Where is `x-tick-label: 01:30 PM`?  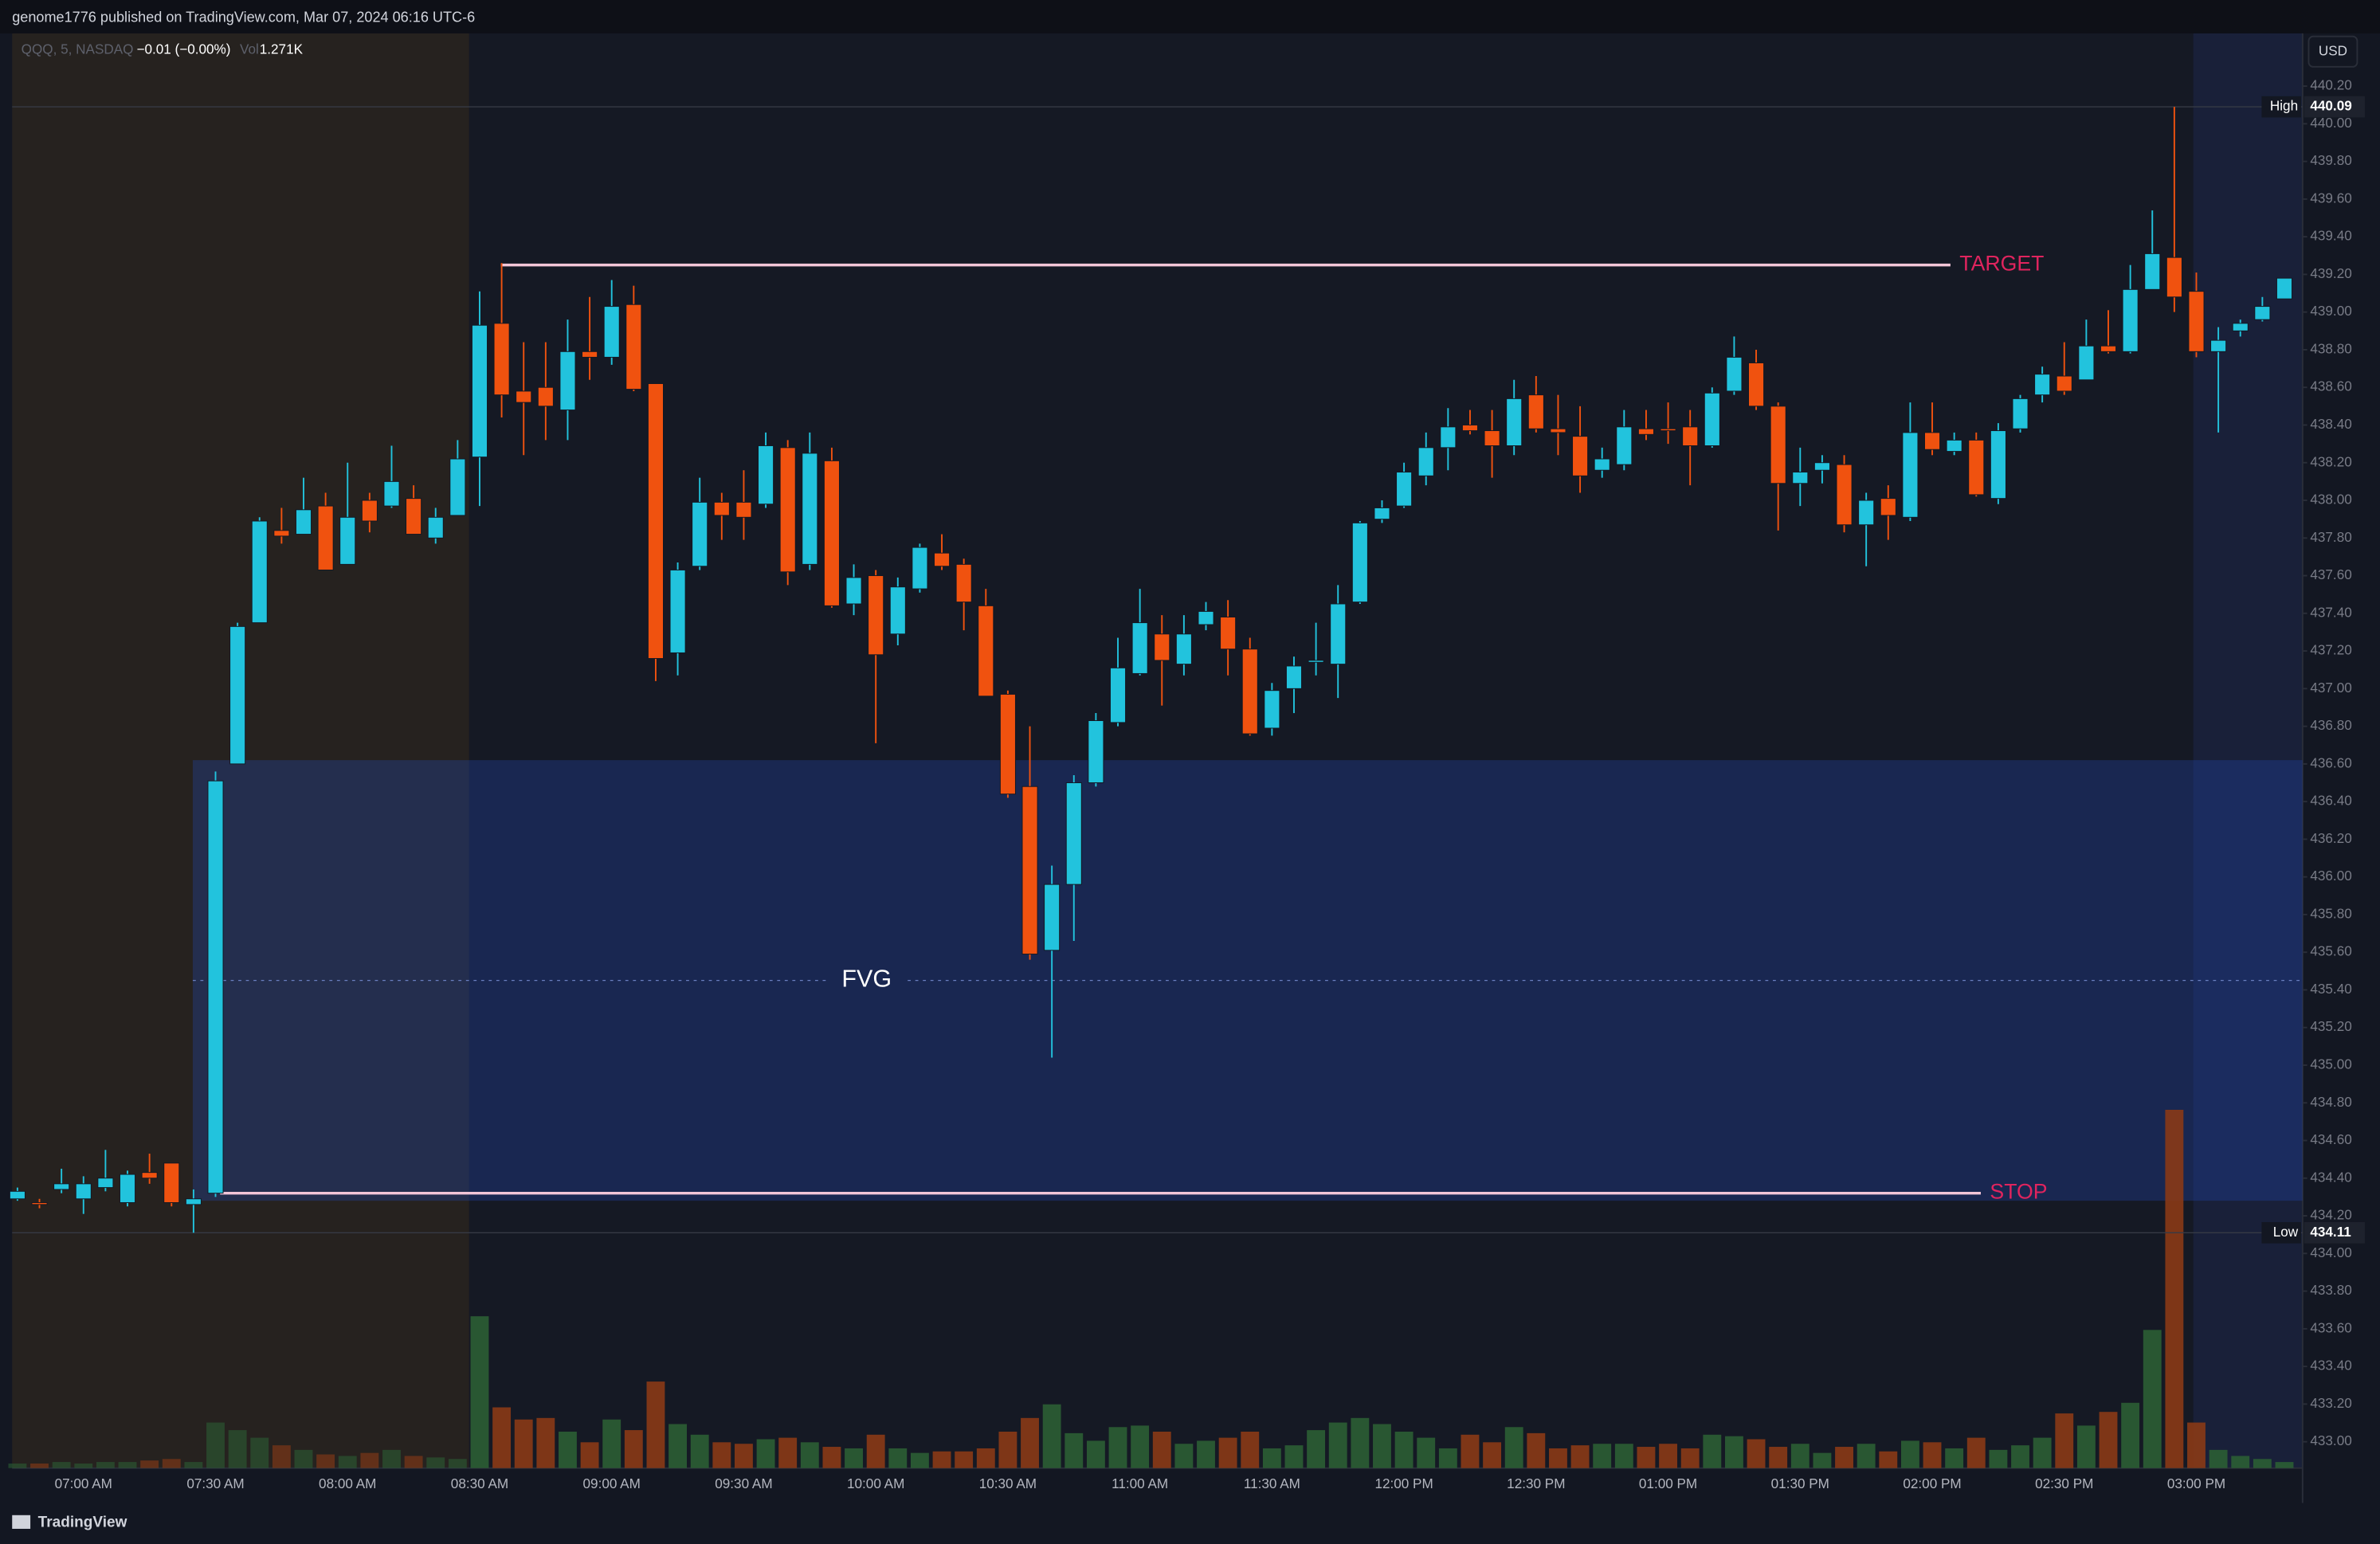
x-tick-label: 01:30 PM is located at coordinates (1800, 1483).